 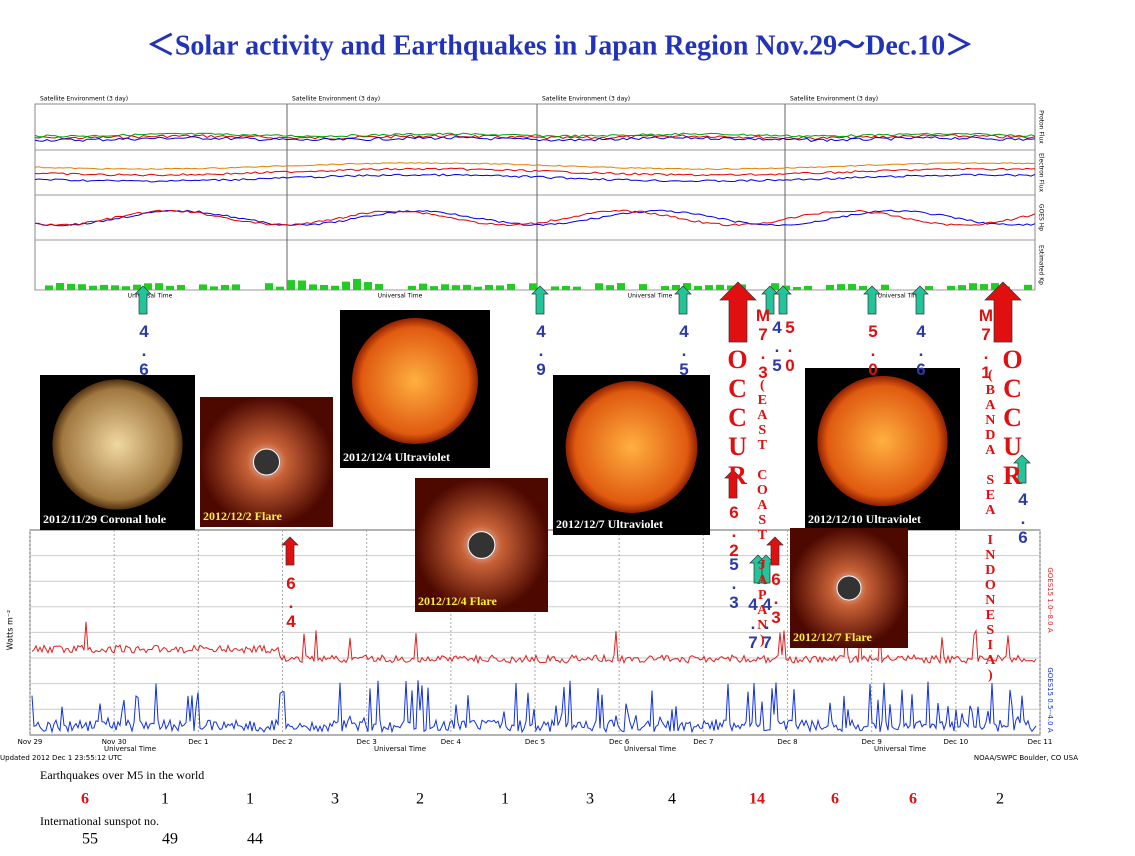 I want to click on panel-label: GOES Hp, so click(x=1041, y=217).